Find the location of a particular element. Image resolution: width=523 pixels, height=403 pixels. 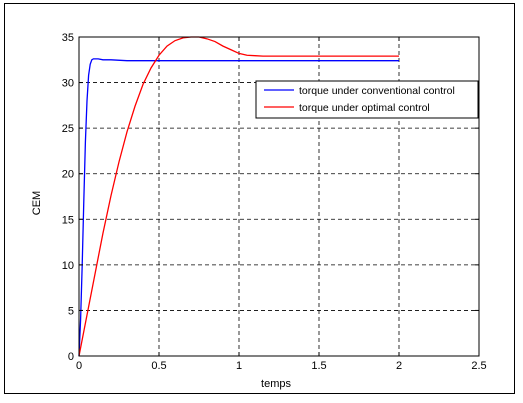

x-tick-label: 1.5 is located at coordinates (318, 366).